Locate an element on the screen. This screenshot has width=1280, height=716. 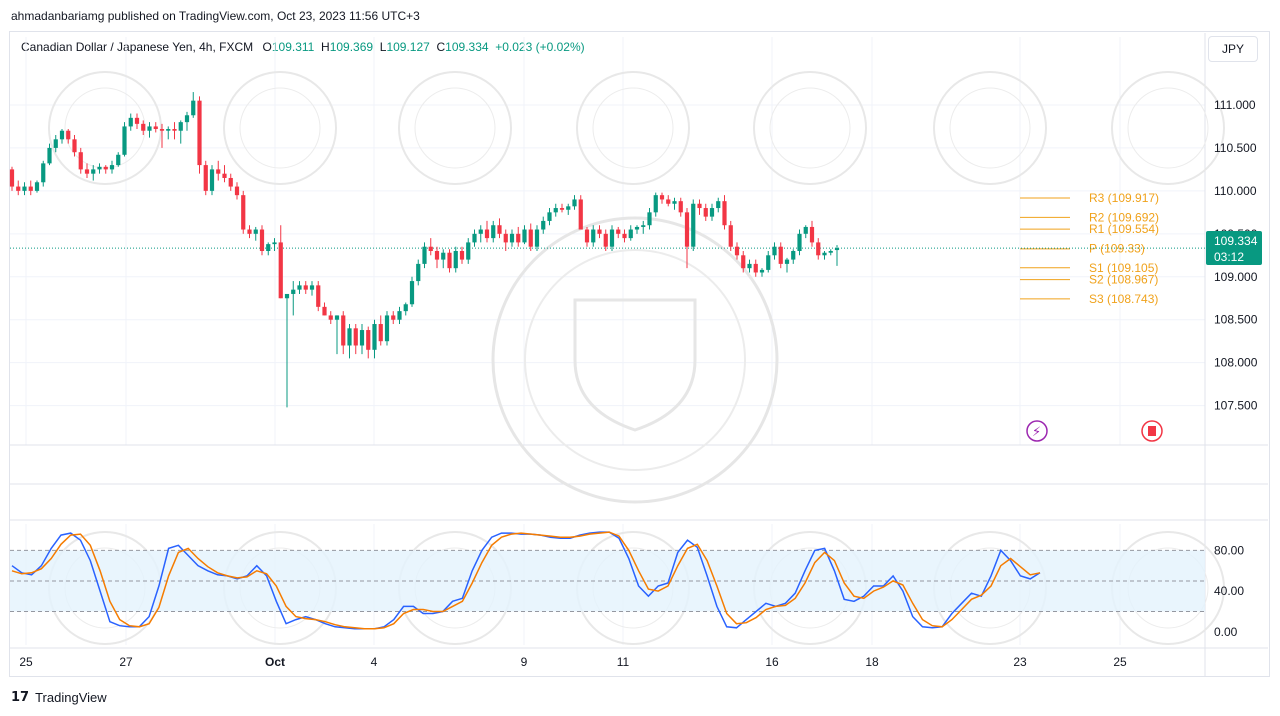
open-label: O is located at coordinates (267, 47).